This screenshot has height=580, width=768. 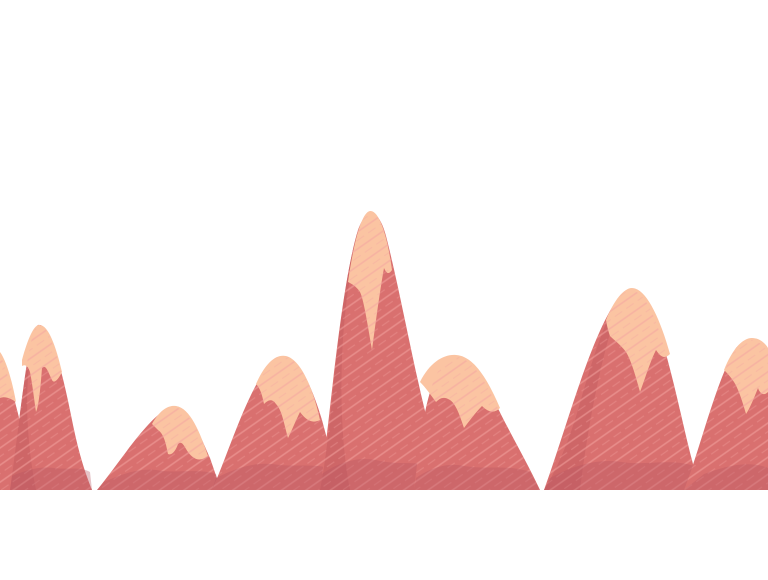 I want to click on mountain-far-right, so click(x=726, y=414).